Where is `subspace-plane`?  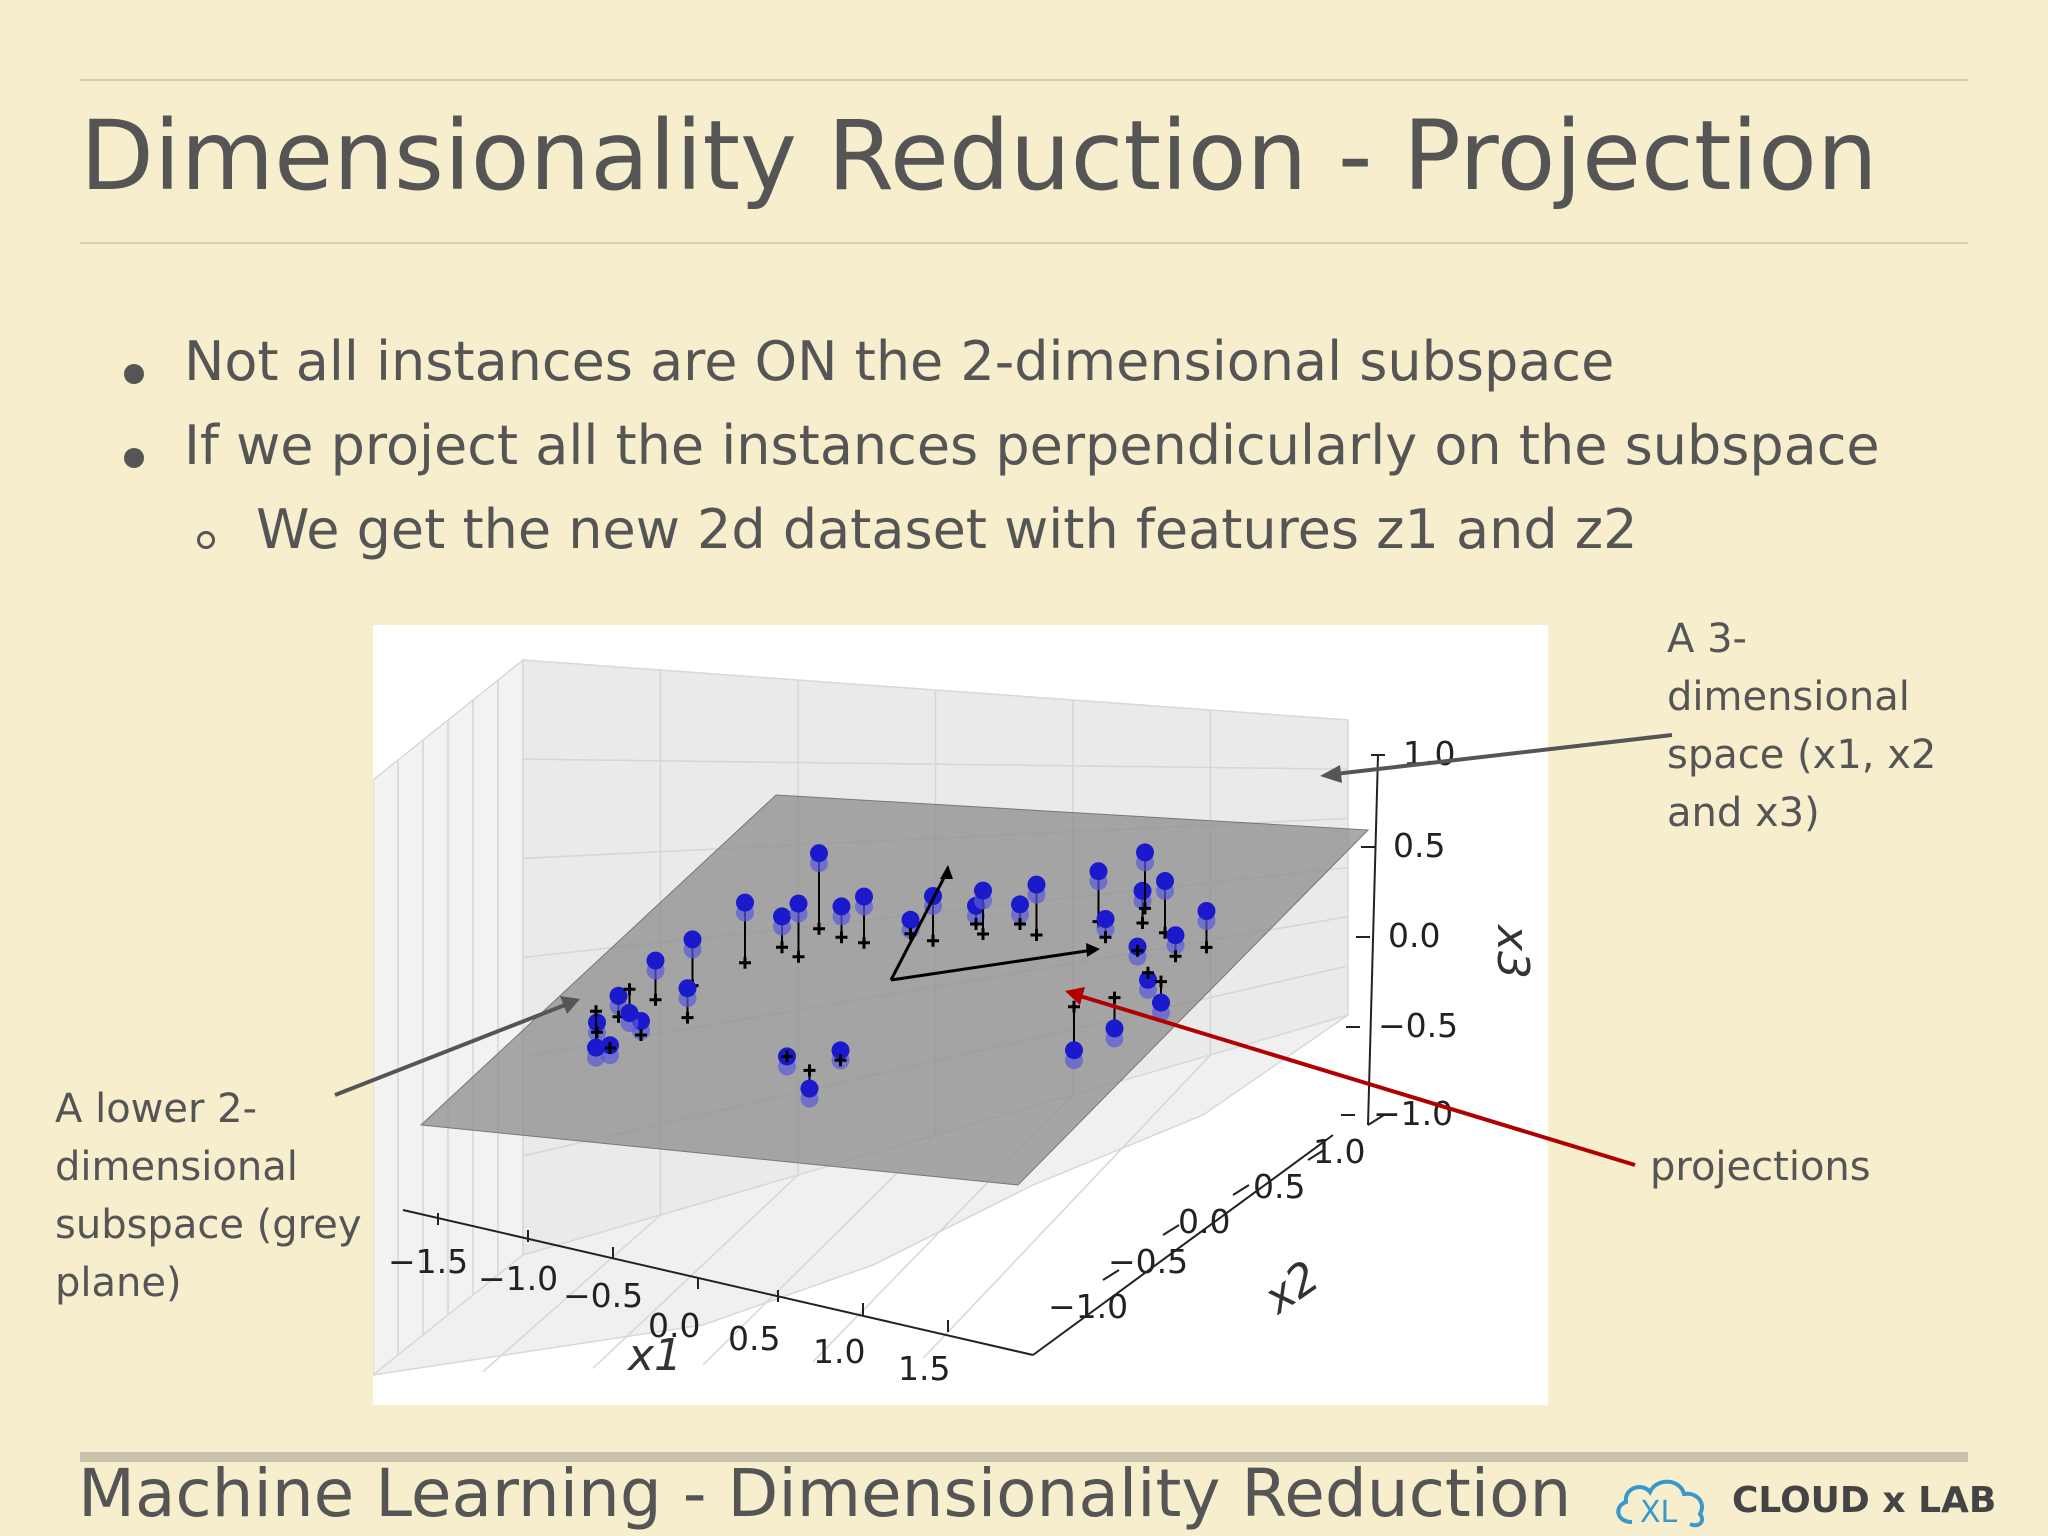
subspace-plane is located at coordinates (894, 990).